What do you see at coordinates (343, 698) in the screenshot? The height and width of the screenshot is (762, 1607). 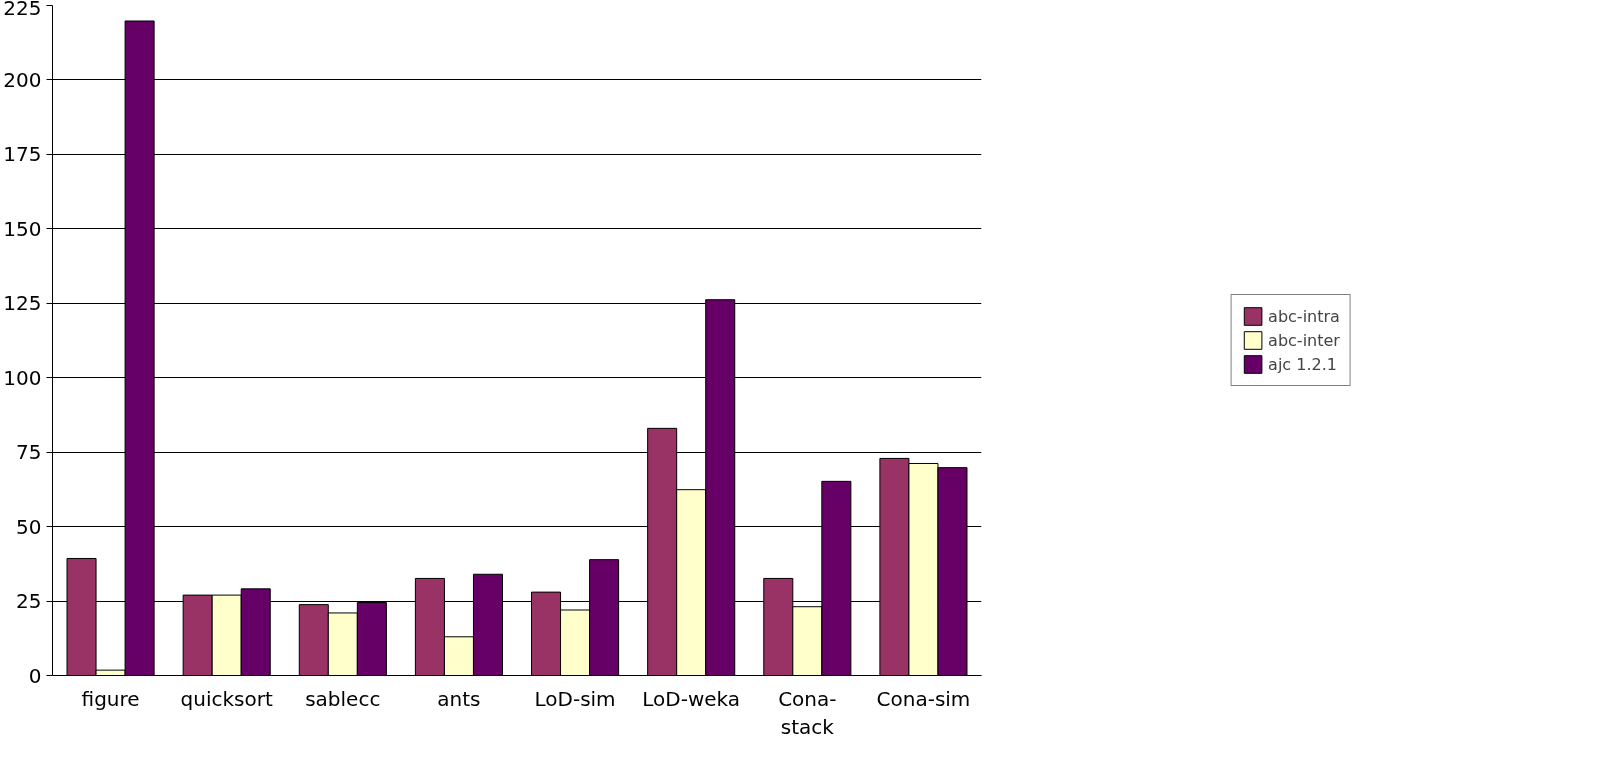 I see `x-tick-label: sablecc` at bounding box center [343, 698].